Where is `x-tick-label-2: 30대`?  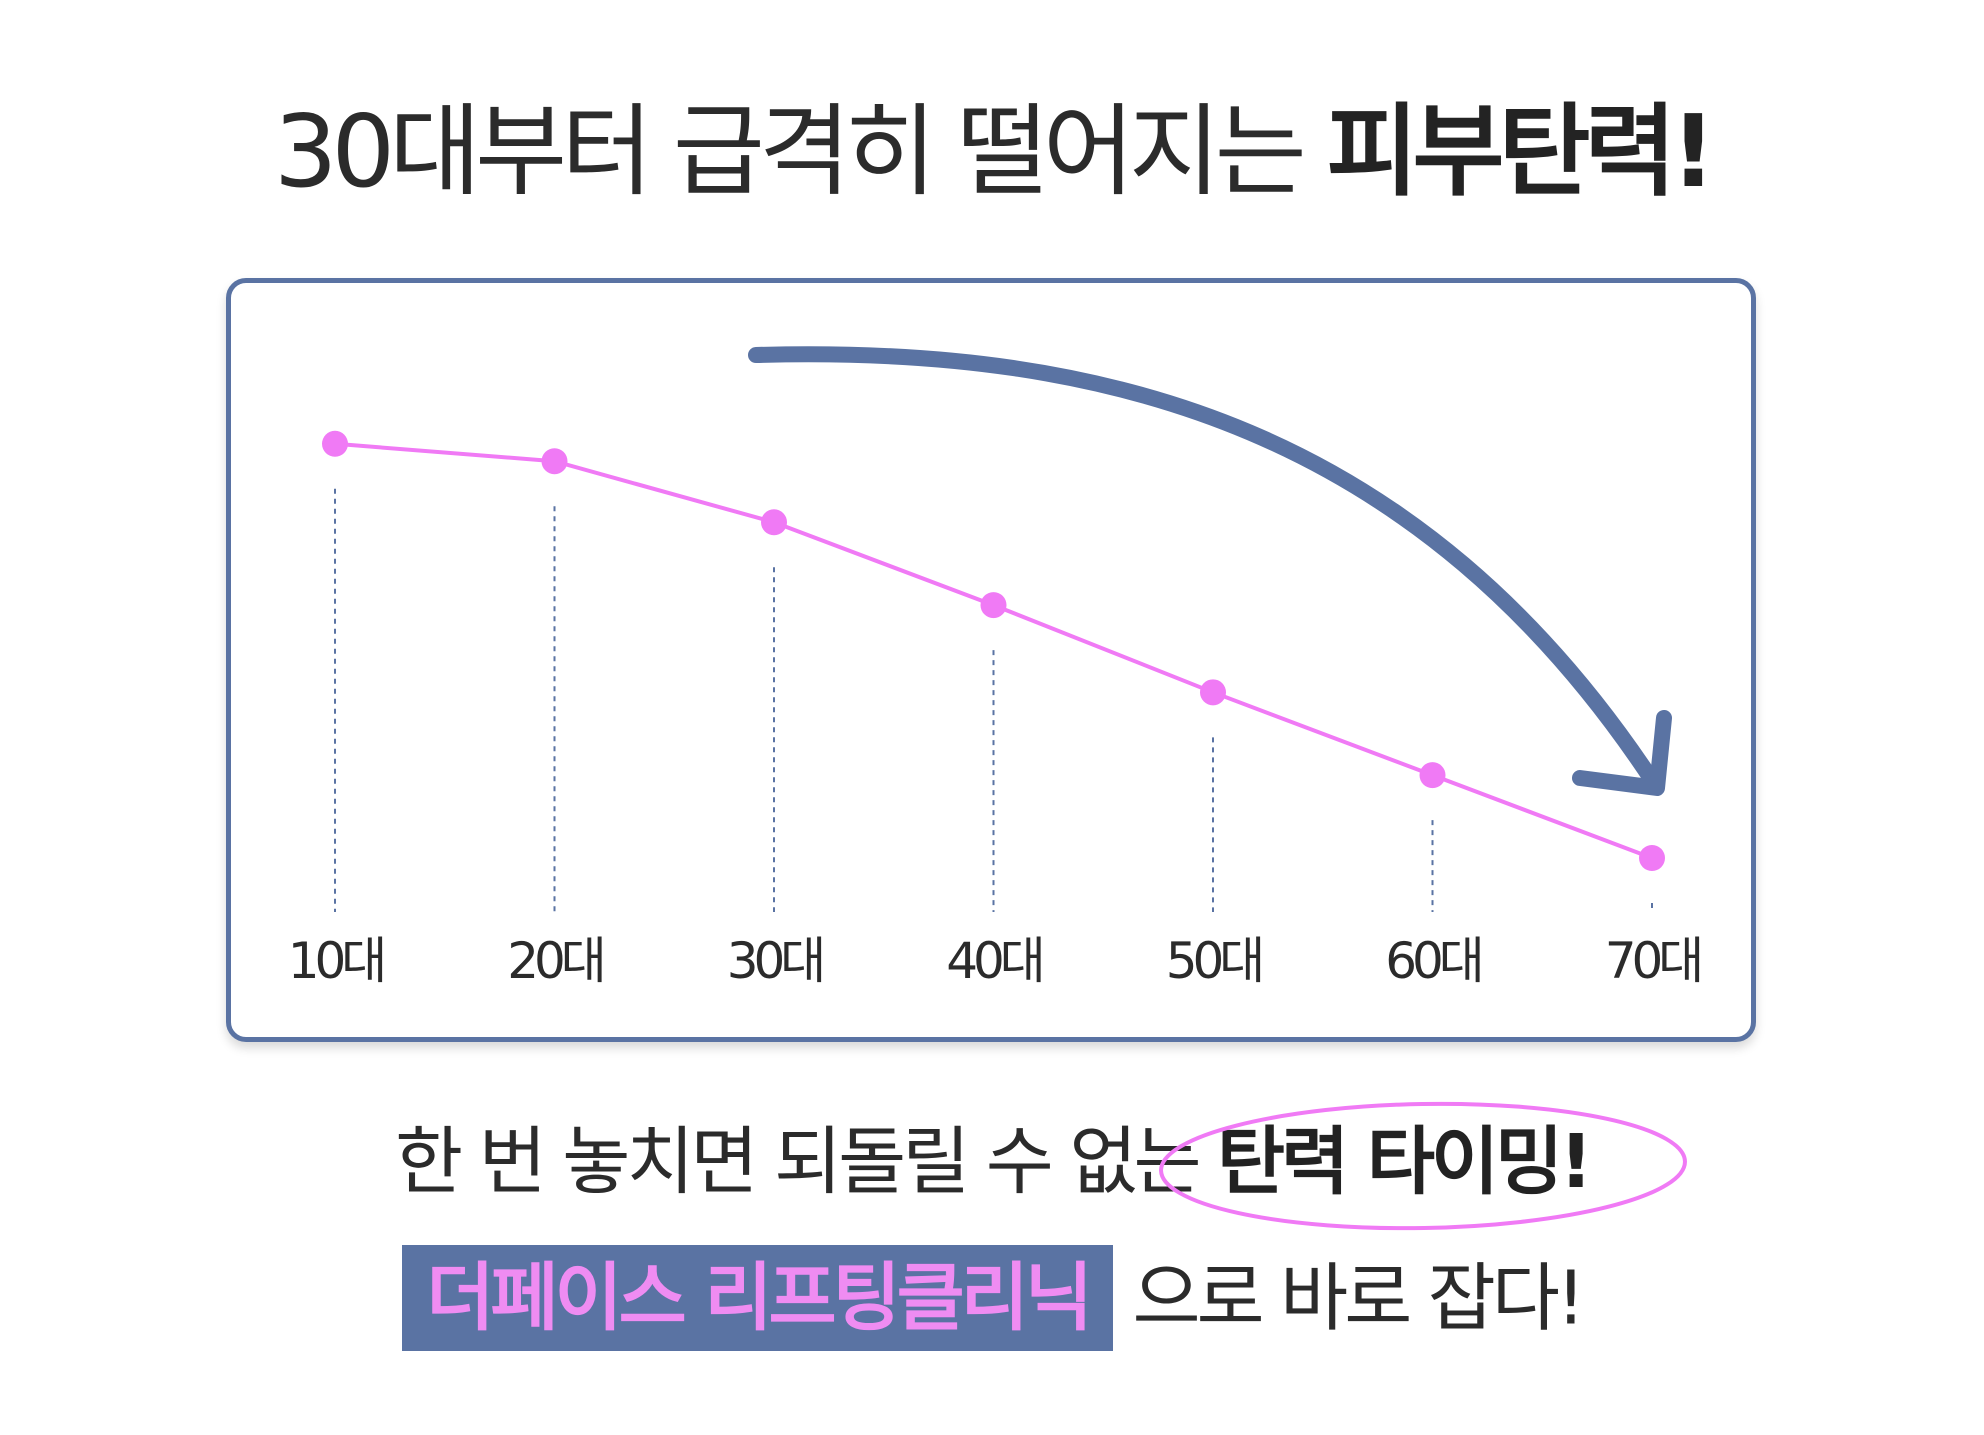
x-tick-label-2: 30대 is located at coordinates (774, 961).